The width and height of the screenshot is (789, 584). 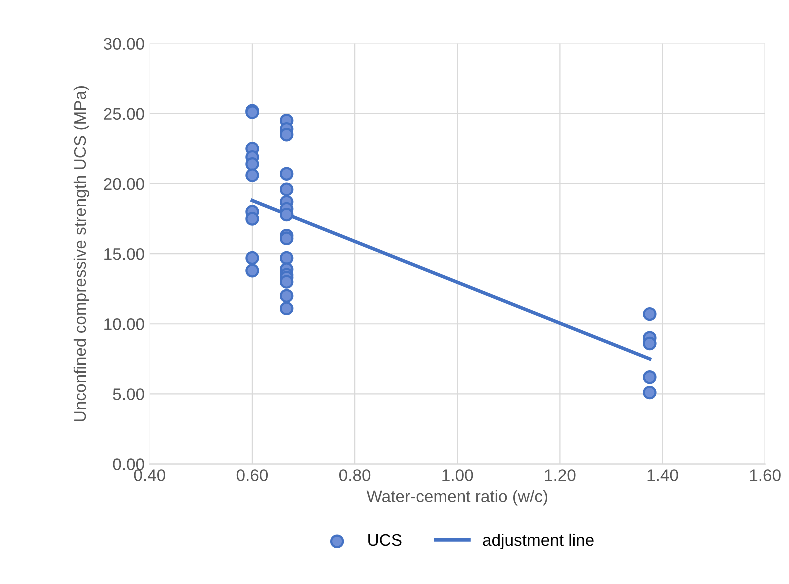 I want to click on y-tick-label: 30.00, so click(x=124, y=44).